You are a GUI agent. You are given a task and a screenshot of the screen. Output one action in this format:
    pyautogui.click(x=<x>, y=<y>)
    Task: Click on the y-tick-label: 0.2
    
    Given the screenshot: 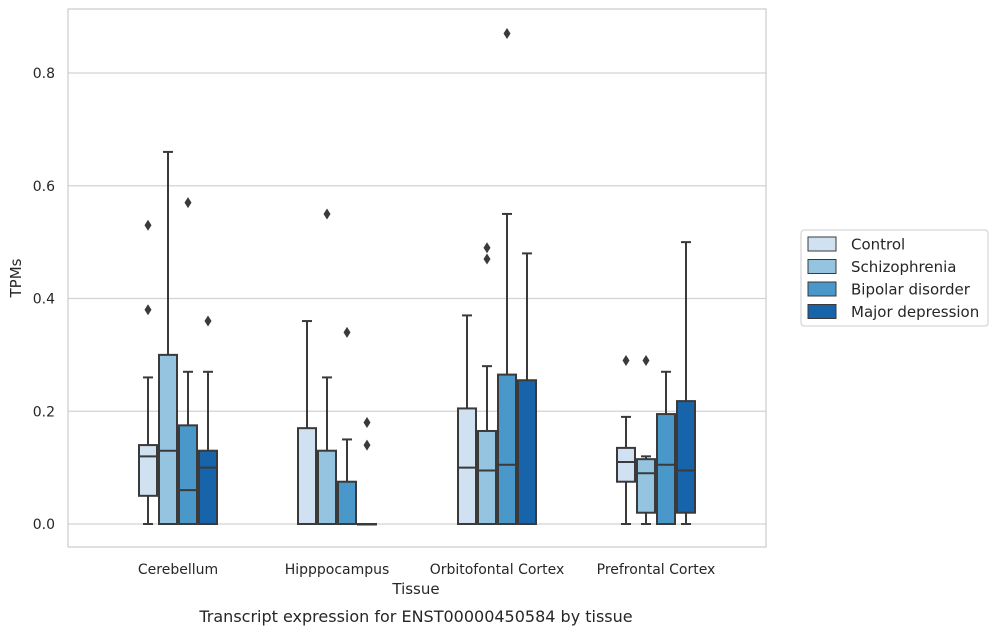 What is the action you would take?
    pyautogui.click(x=44, y=412)
    